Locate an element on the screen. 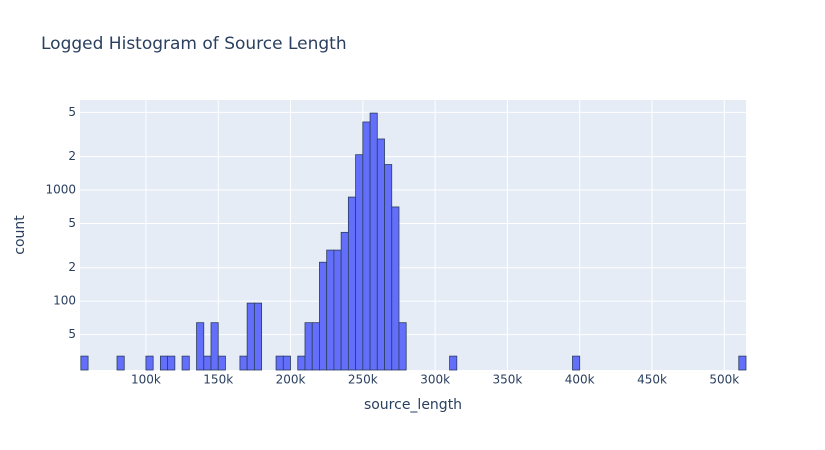 This screenshot has width=825, height=450. x-tick-label: 200k is located at coordinates (291, 380).